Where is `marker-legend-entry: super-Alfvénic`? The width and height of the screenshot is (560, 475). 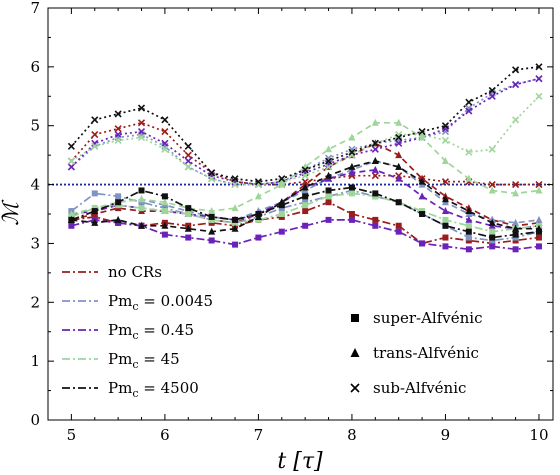
marker-legend-entry: super-Alfvénic is located at coordinates (416, 318).